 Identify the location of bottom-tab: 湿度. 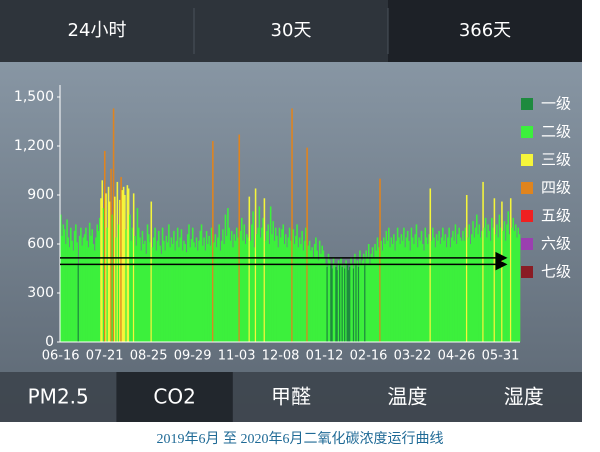
(524, 397).